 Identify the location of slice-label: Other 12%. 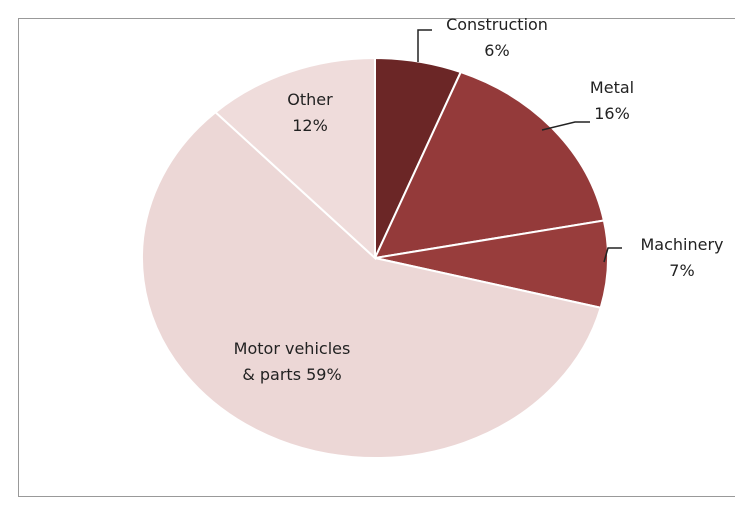
(309, 113).